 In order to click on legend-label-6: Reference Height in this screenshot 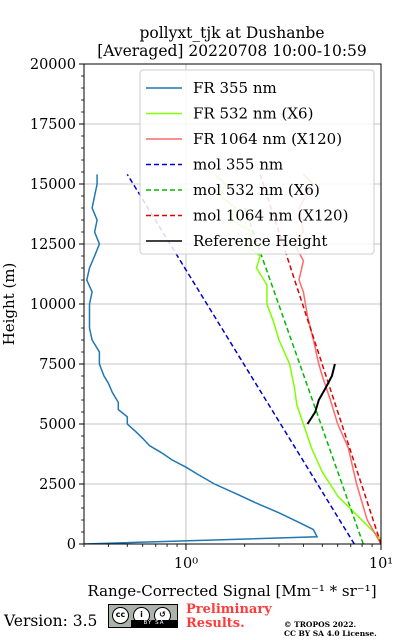, I will do `click(260, 241)`.